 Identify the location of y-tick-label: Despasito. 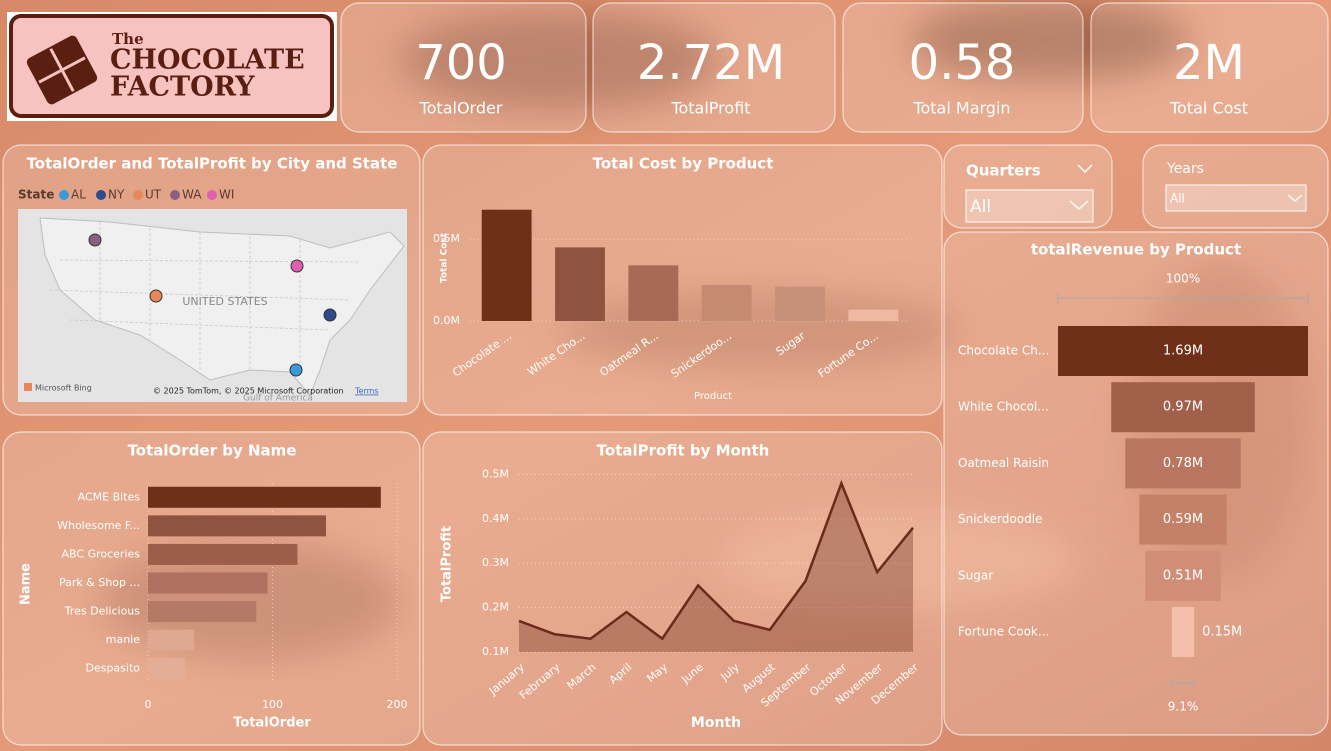
(112, 668).